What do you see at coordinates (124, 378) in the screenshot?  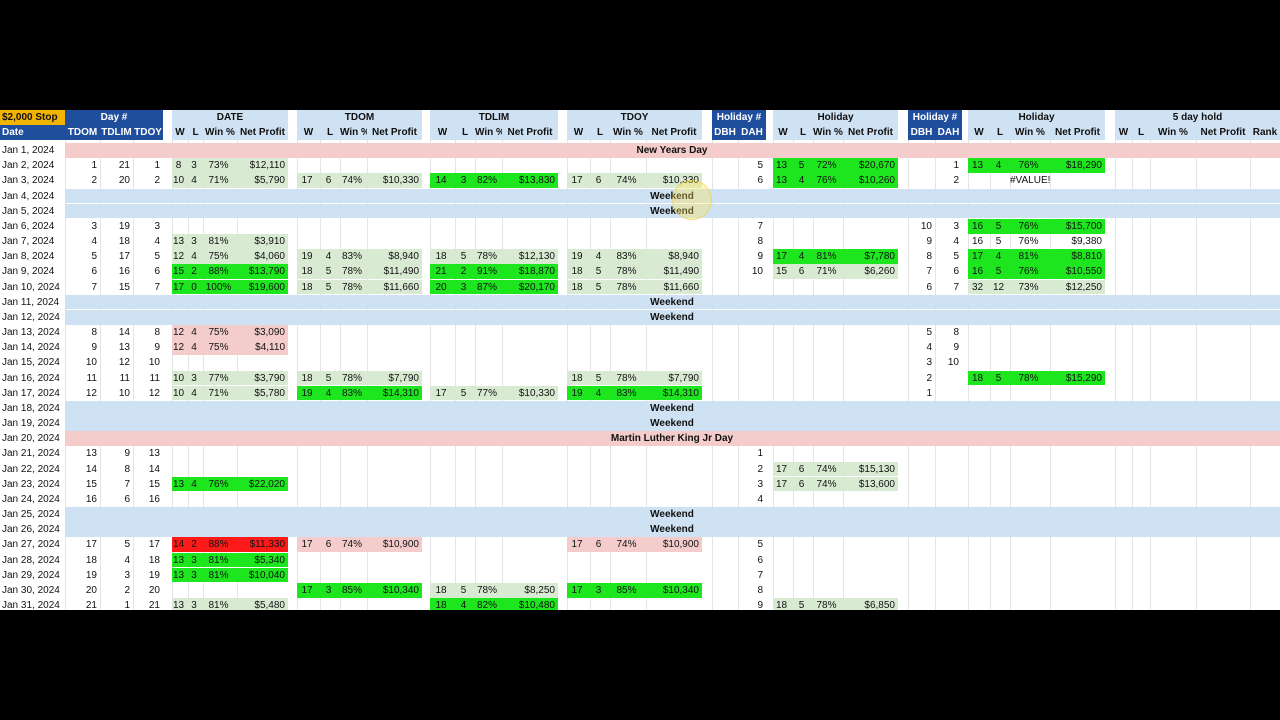 I see `value-cell: 11` at bounding box center [124, 378].